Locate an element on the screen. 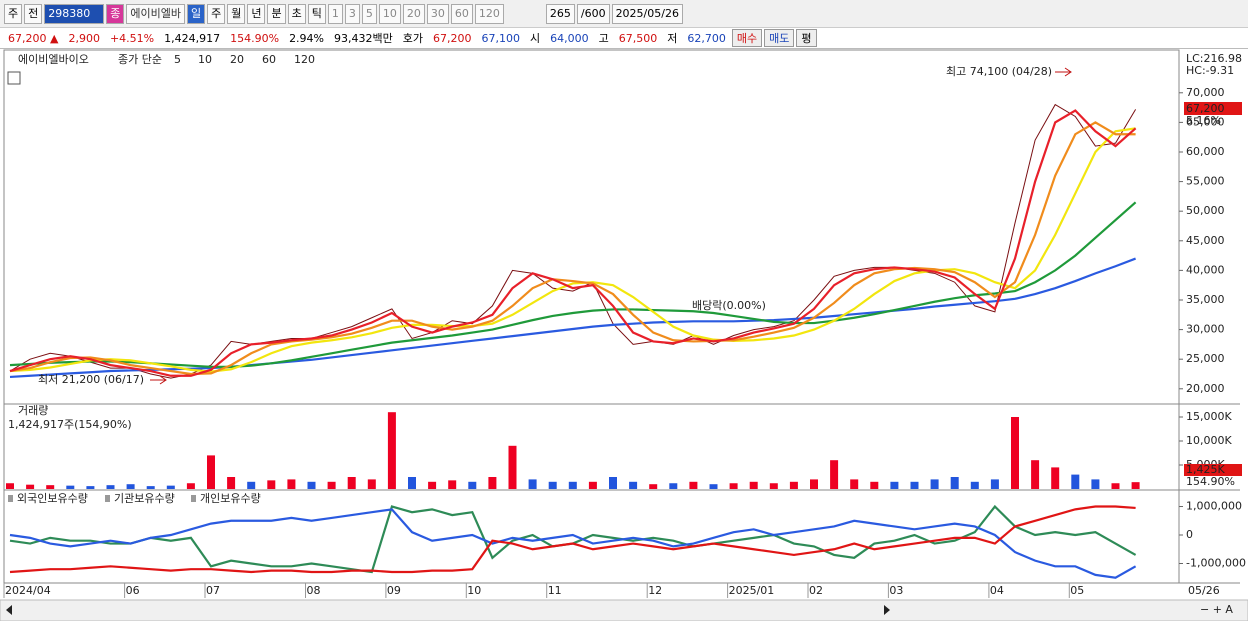  y-tick-label: 15,000K is located at coordinates (1209, 416).